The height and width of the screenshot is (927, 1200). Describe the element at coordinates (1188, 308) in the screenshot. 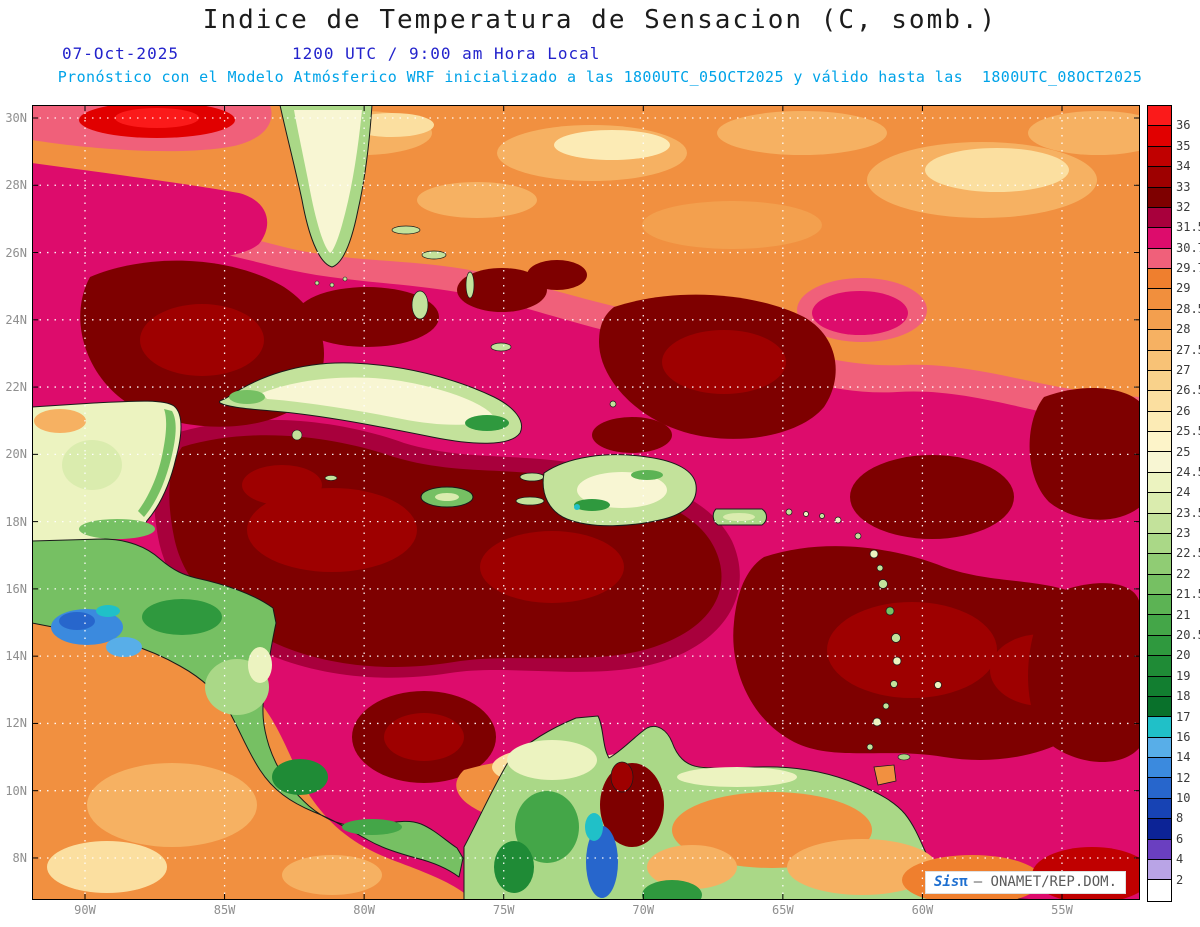

I see `colorbar-tick-label: 28.5` at that location.